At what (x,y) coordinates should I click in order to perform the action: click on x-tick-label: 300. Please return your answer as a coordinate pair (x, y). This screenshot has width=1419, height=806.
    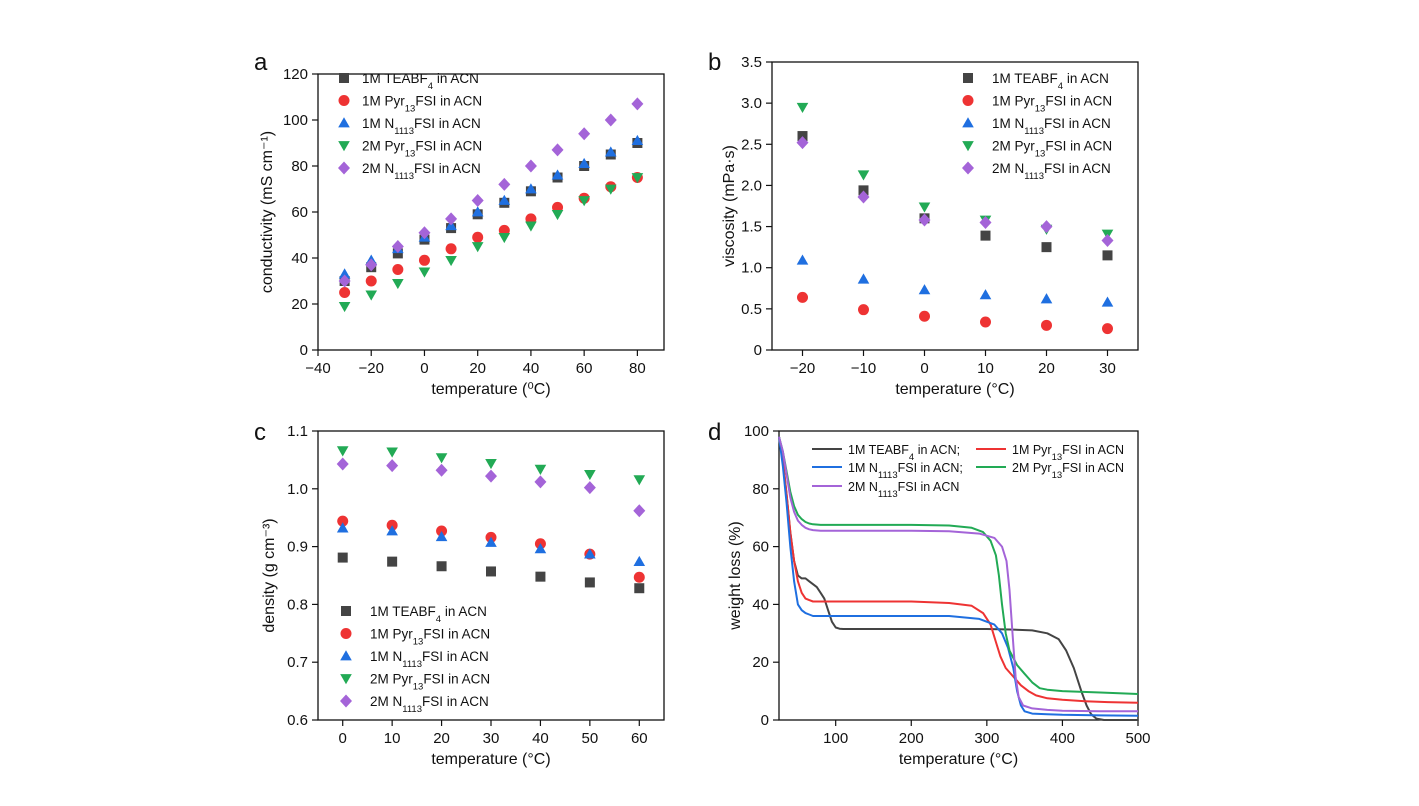
    Looking at the image, I should click on (986, 738).